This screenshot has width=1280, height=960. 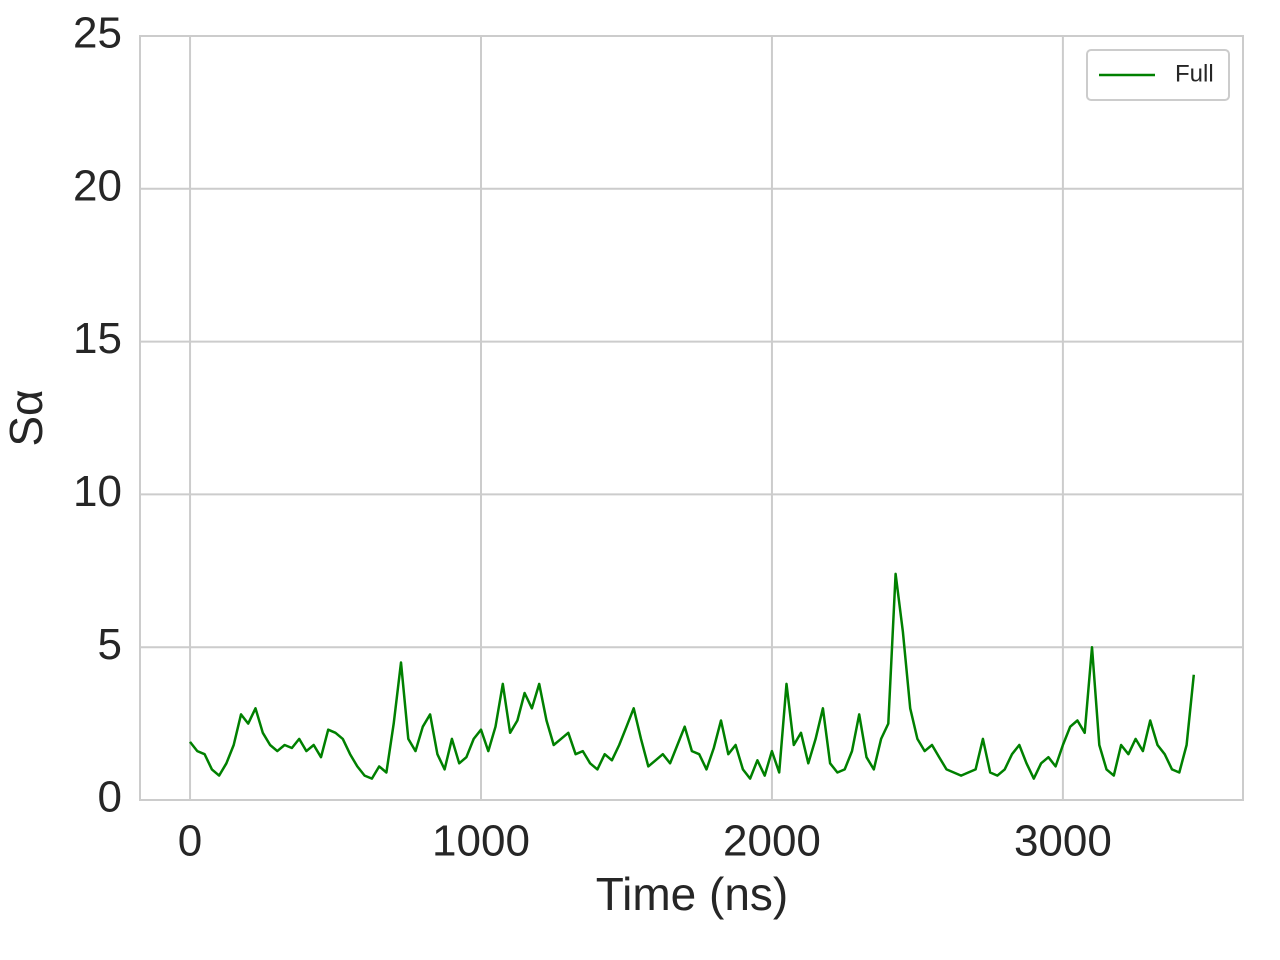 What do you see at coordinates (97, 33) in the screenshot?
I see `y-tick-label: 25` at bounding box center [97, 33].